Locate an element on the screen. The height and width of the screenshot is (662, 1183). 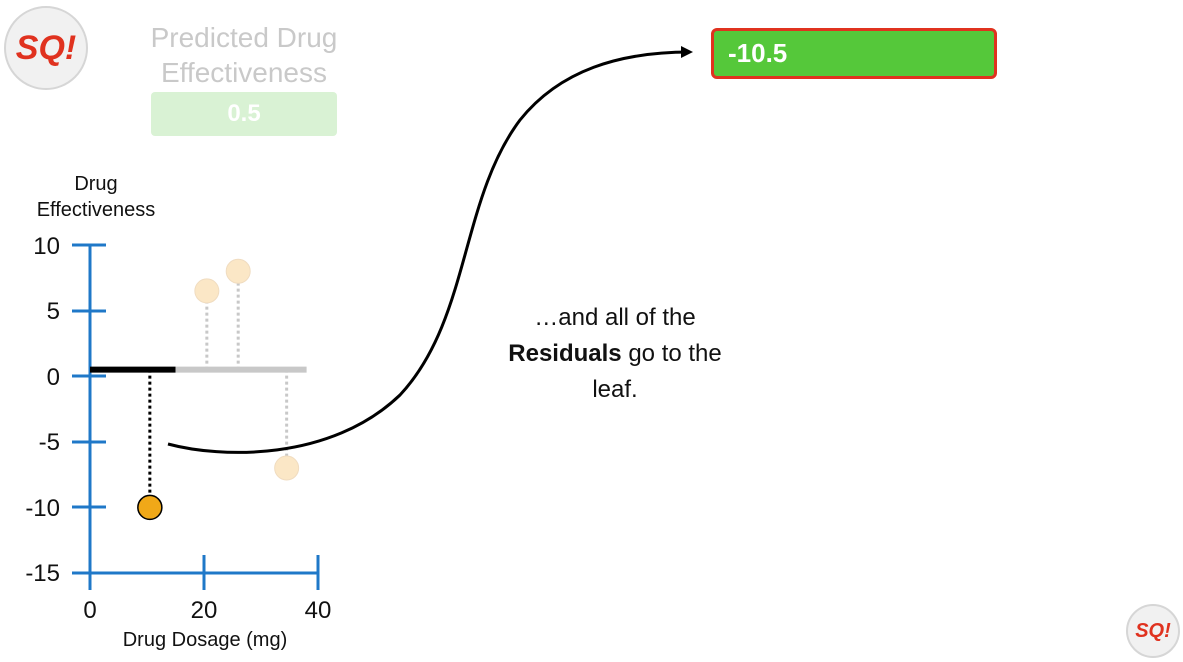
x-tick-label: 20 is located at coordinates (204, 610).